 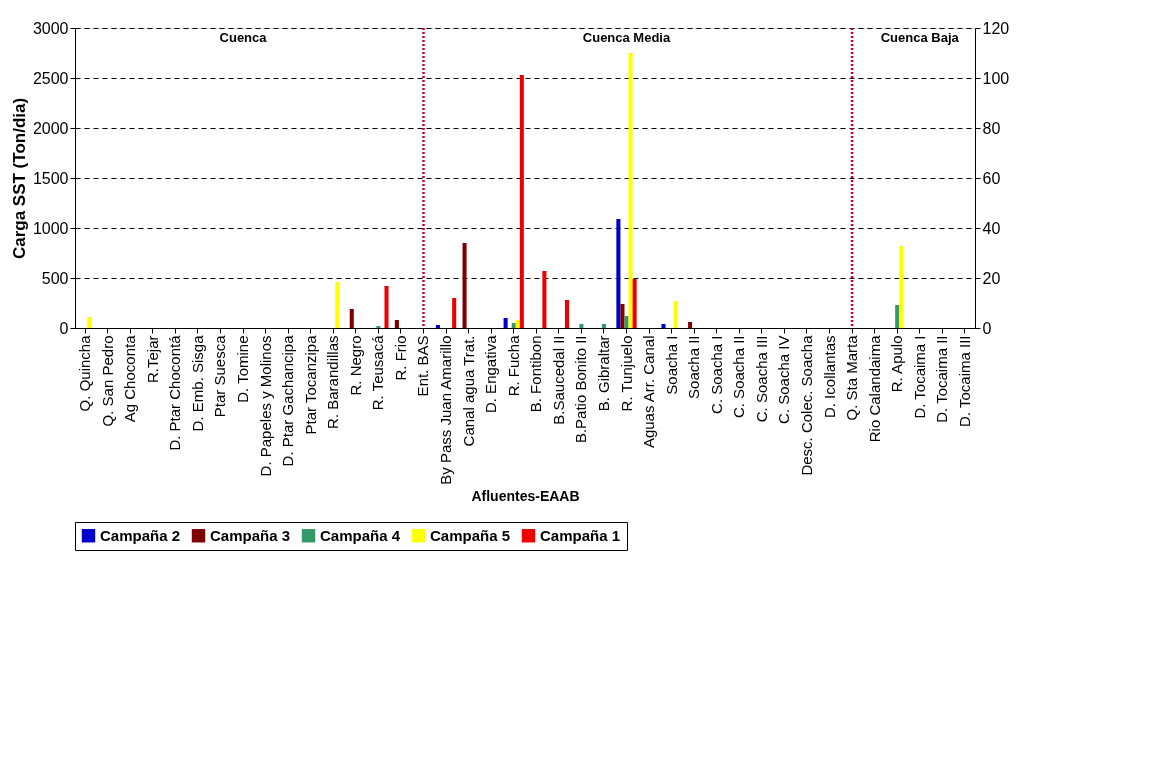 I want to click on legend-label: Campaña 4, so click(x=360, y=535).